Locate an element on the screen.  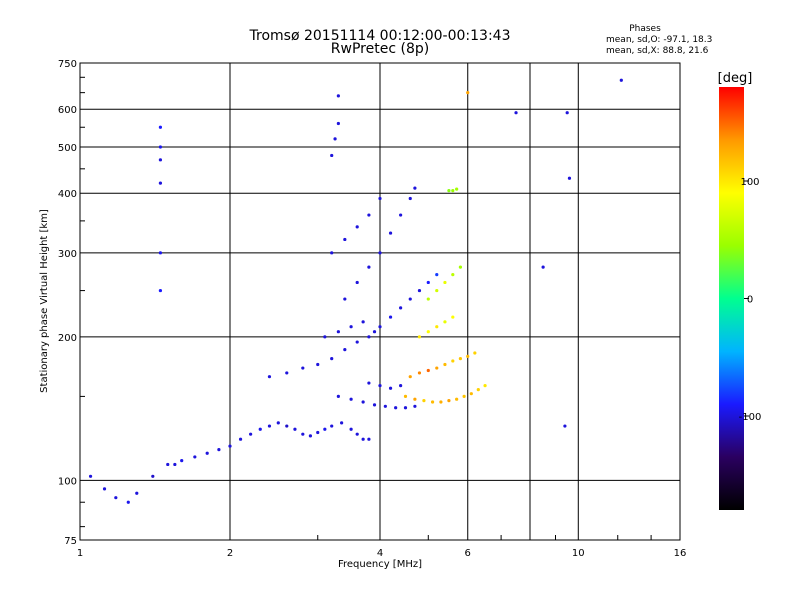
colorbar is located at coordinates (731, 298).